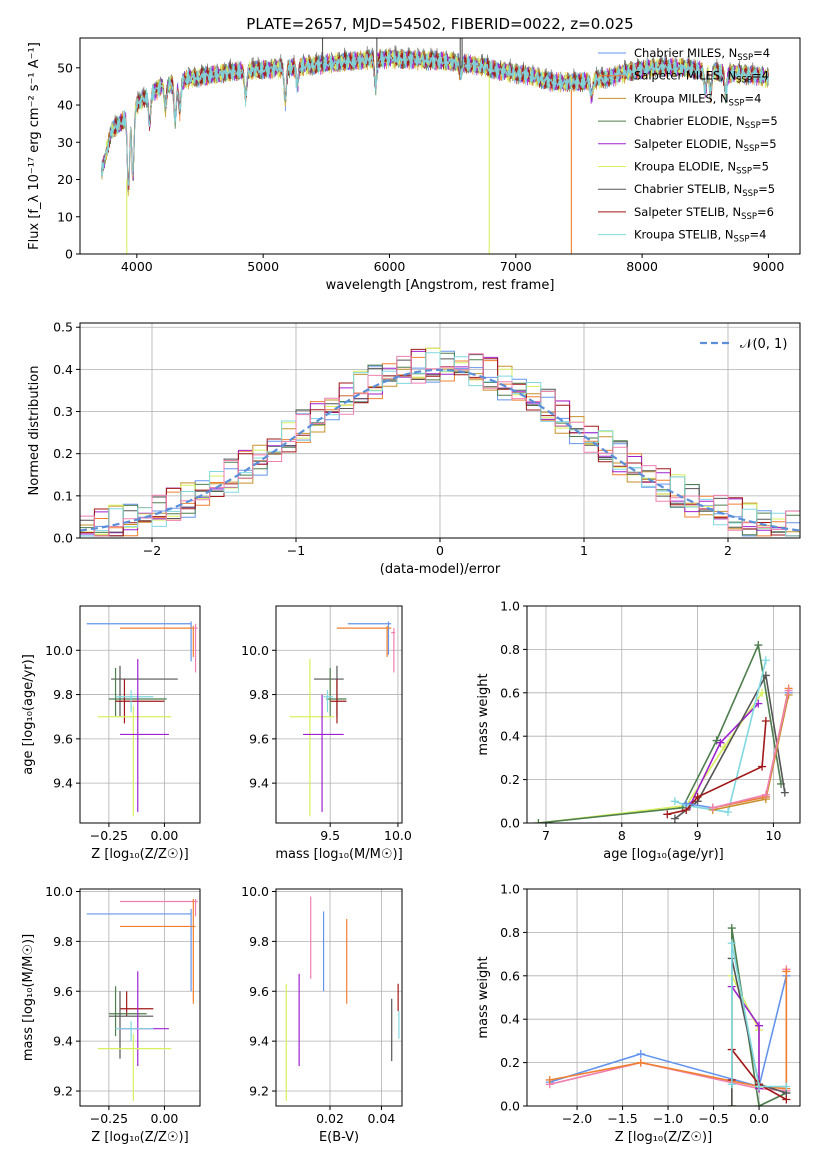 The height and width of the screenshot is (1170, 819). Describe the element at coordinates (516, 266) in the screenshot. I see `x-tick-label: 7000` at that location.